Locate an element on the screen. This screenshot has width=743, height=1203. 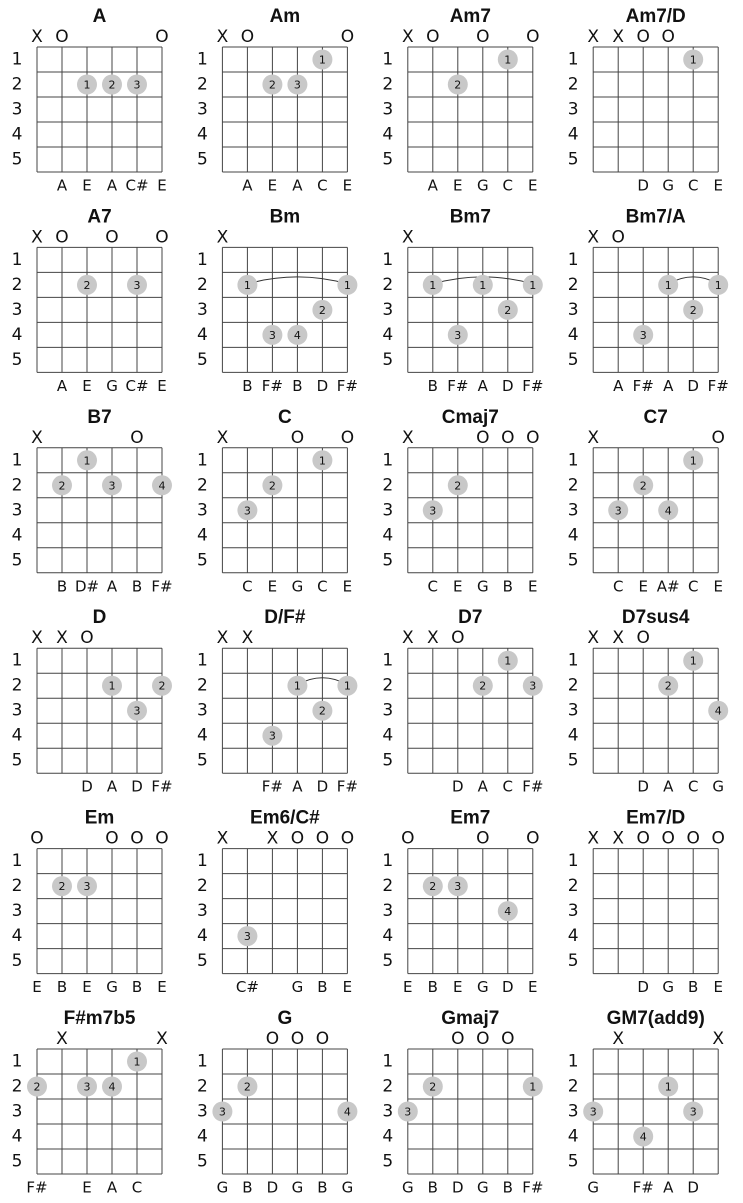
chord-name: F#m7b5 is located at coordinates (100, 1018).